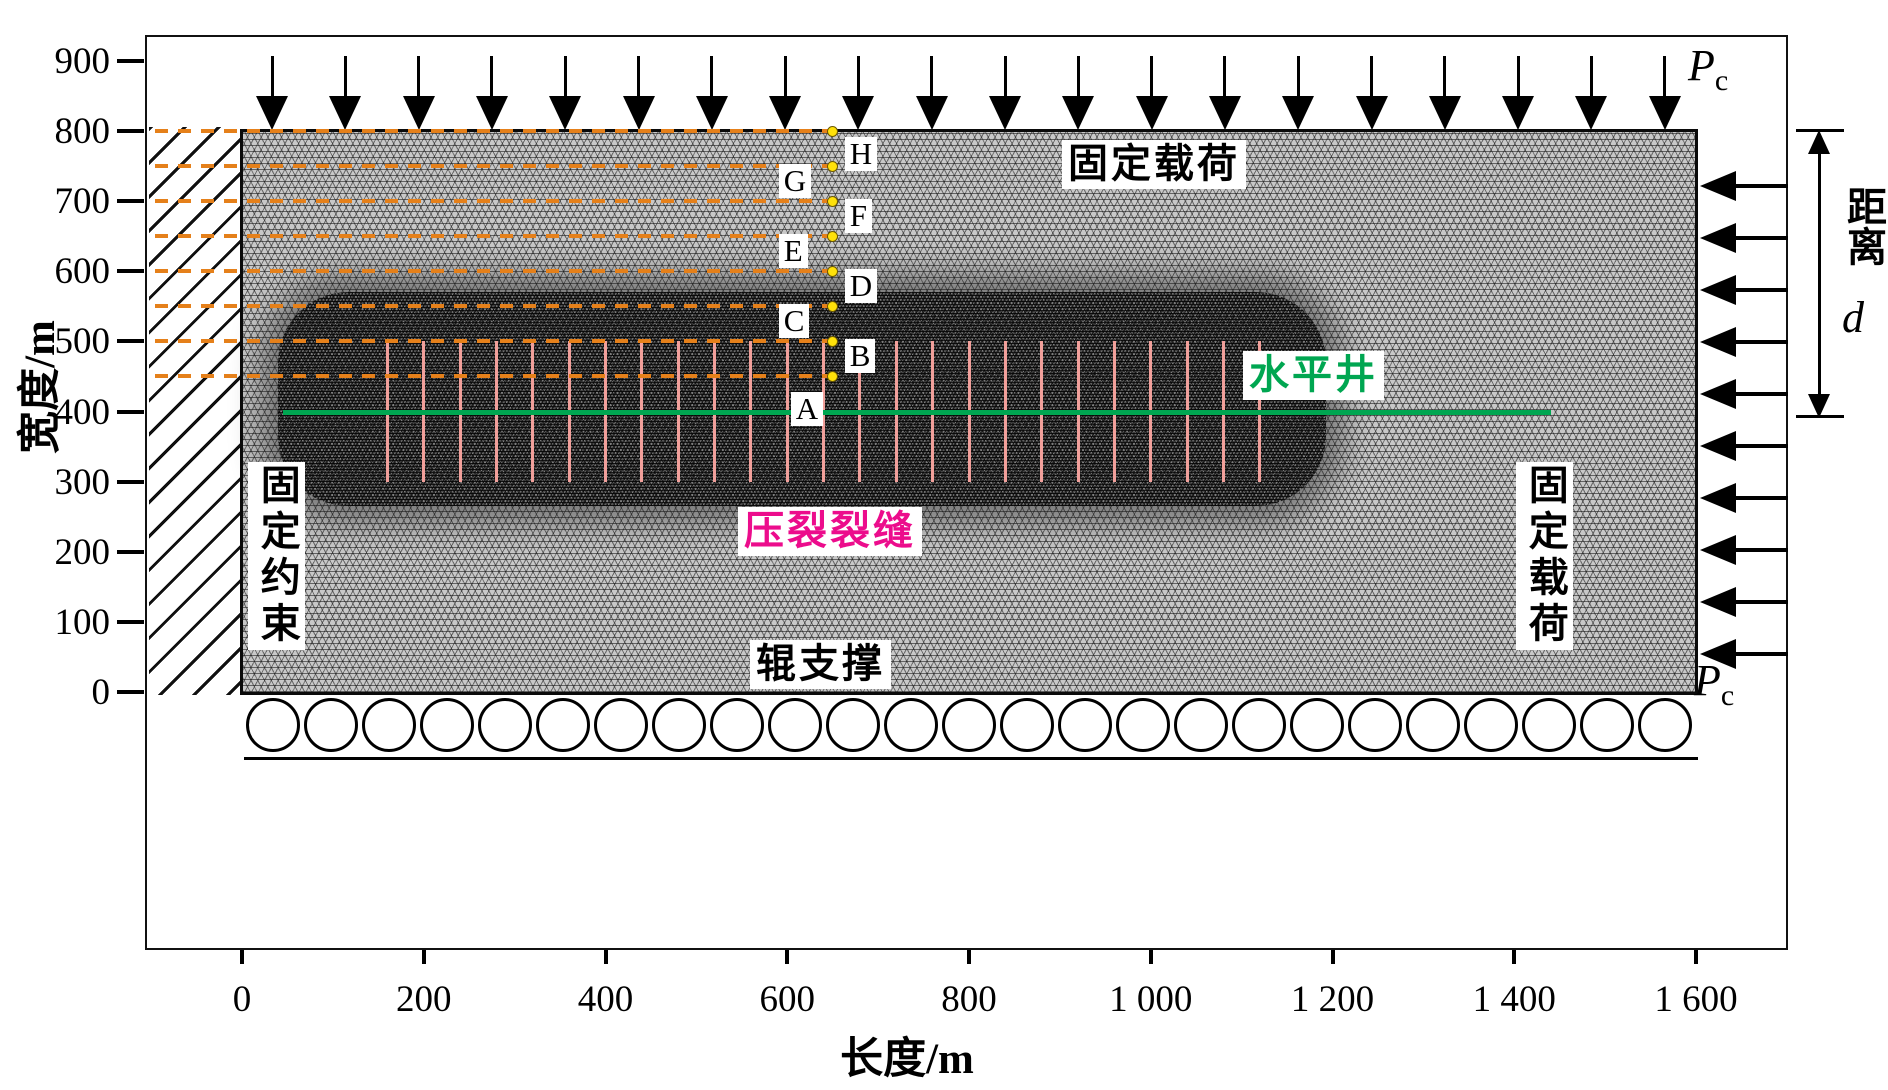  What do you see at coordinates (1154, 164) in the screenshot?
I see `top-fixed-load-label: 固定载荷` at bounding box center [1154, 164].